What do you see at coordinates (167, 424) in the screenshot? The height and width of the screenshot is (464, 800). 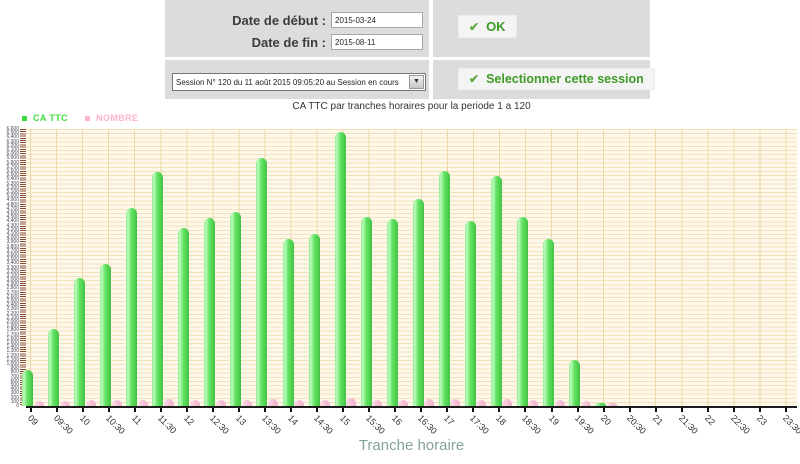 I see `x-tick-label: 11:30` at bounding box center [167, 424].